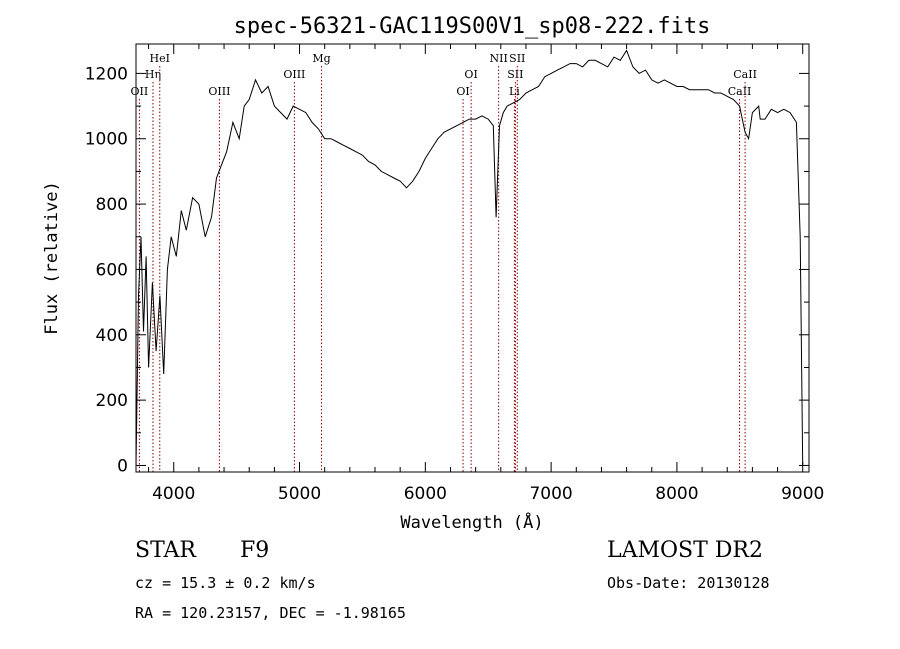 Image resolution: width=900 pixels, height=649 pixels. Describe the element at coordinates (106, 140) in the screenshot. I see `y-tick-label: 1000` at that location.